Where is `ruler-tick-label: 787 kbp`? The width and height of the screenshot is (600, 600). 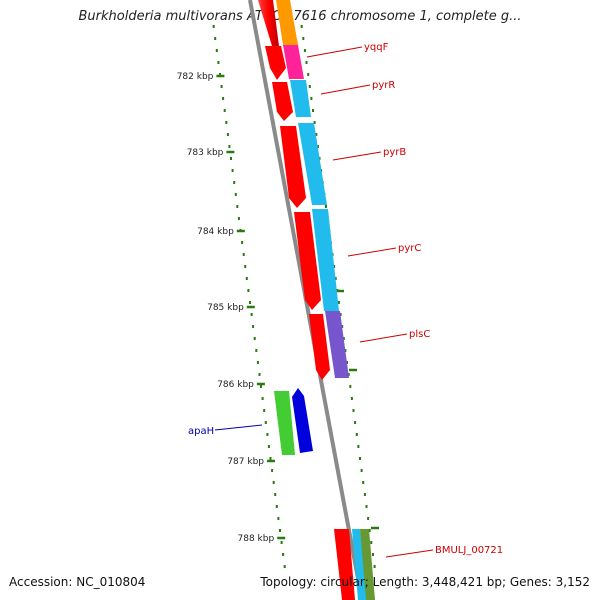
ruler-tick-label: 787 kbp is located at coordinates (245, 462).